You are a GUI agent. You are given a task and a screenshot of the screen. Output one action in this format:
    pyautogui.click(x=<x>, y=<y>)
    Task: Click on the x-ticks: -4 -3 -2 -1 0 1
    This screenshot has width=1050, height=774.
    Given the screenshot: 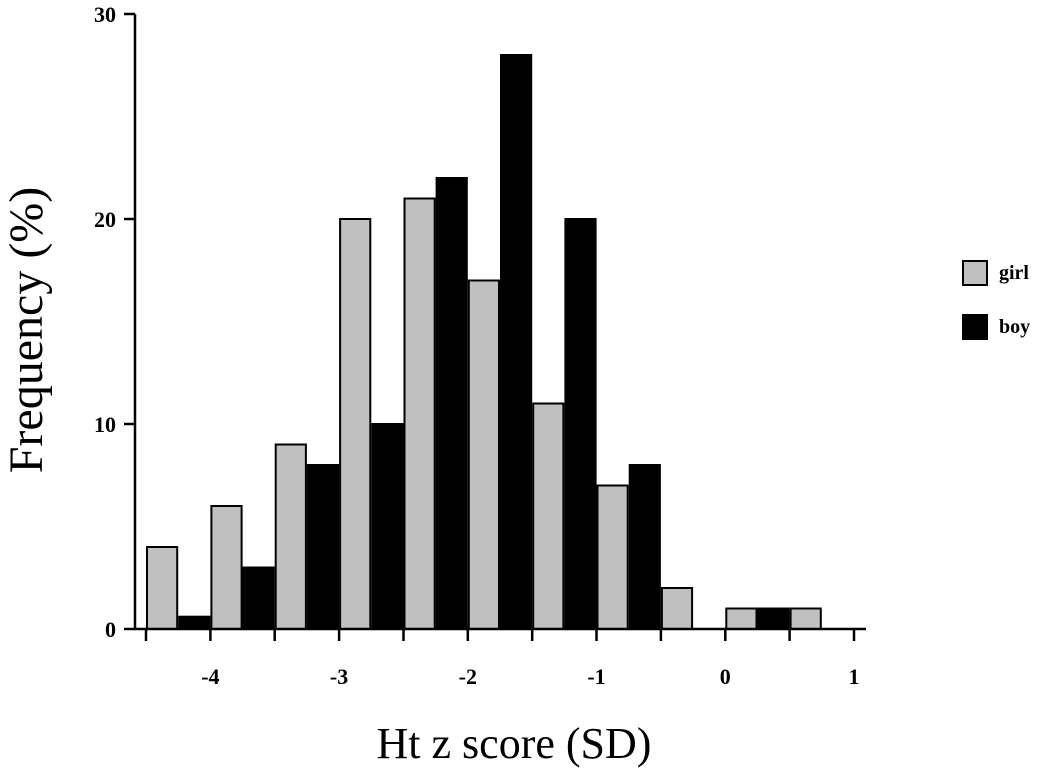 What is the action you would take?
    pyautogui.click(x=502, y=659)
    